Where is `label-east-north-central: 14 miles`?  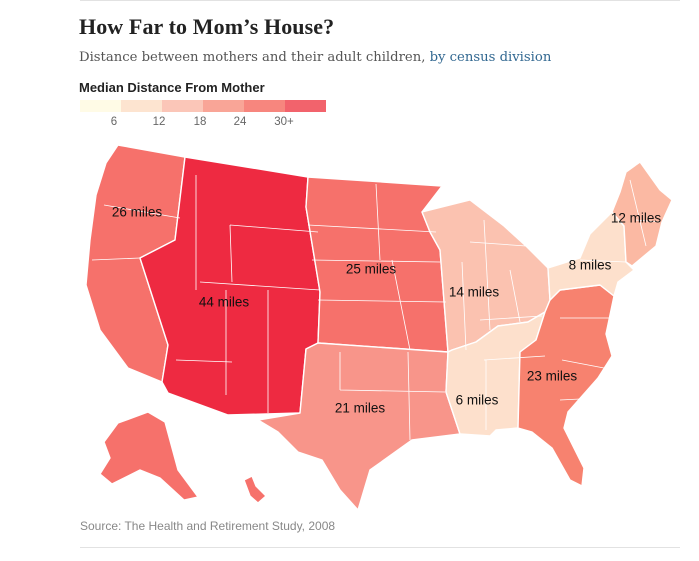
label-east-north-central: 14 miles is located at coordinates (474, 292).